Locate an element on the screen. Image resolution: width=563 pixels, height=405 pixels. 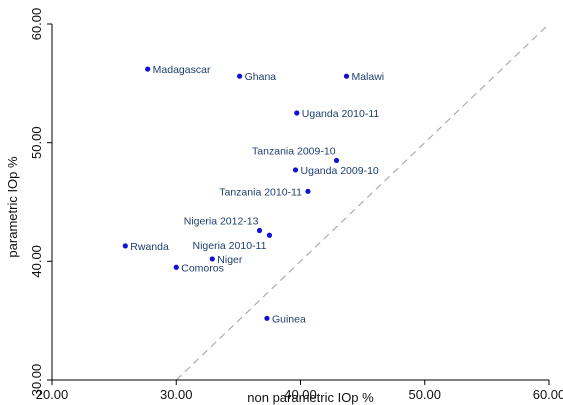
x-axis-title: non parametric IOp % is located at coordinates (310, 397).